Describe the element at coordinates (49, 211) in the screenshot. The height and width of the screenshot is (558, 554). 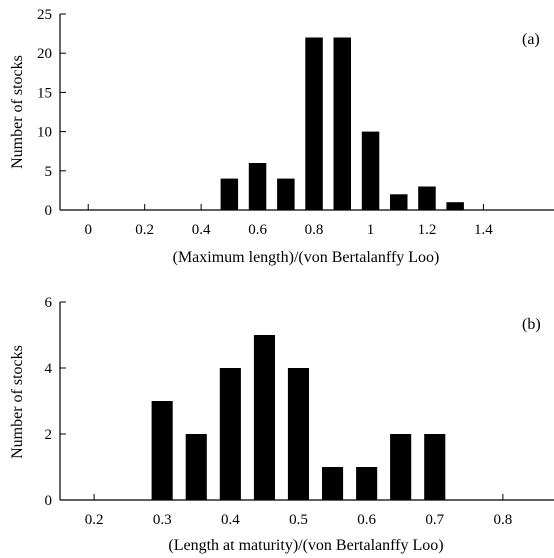
I see `panel-a-y-tick-label: 0` at that location.